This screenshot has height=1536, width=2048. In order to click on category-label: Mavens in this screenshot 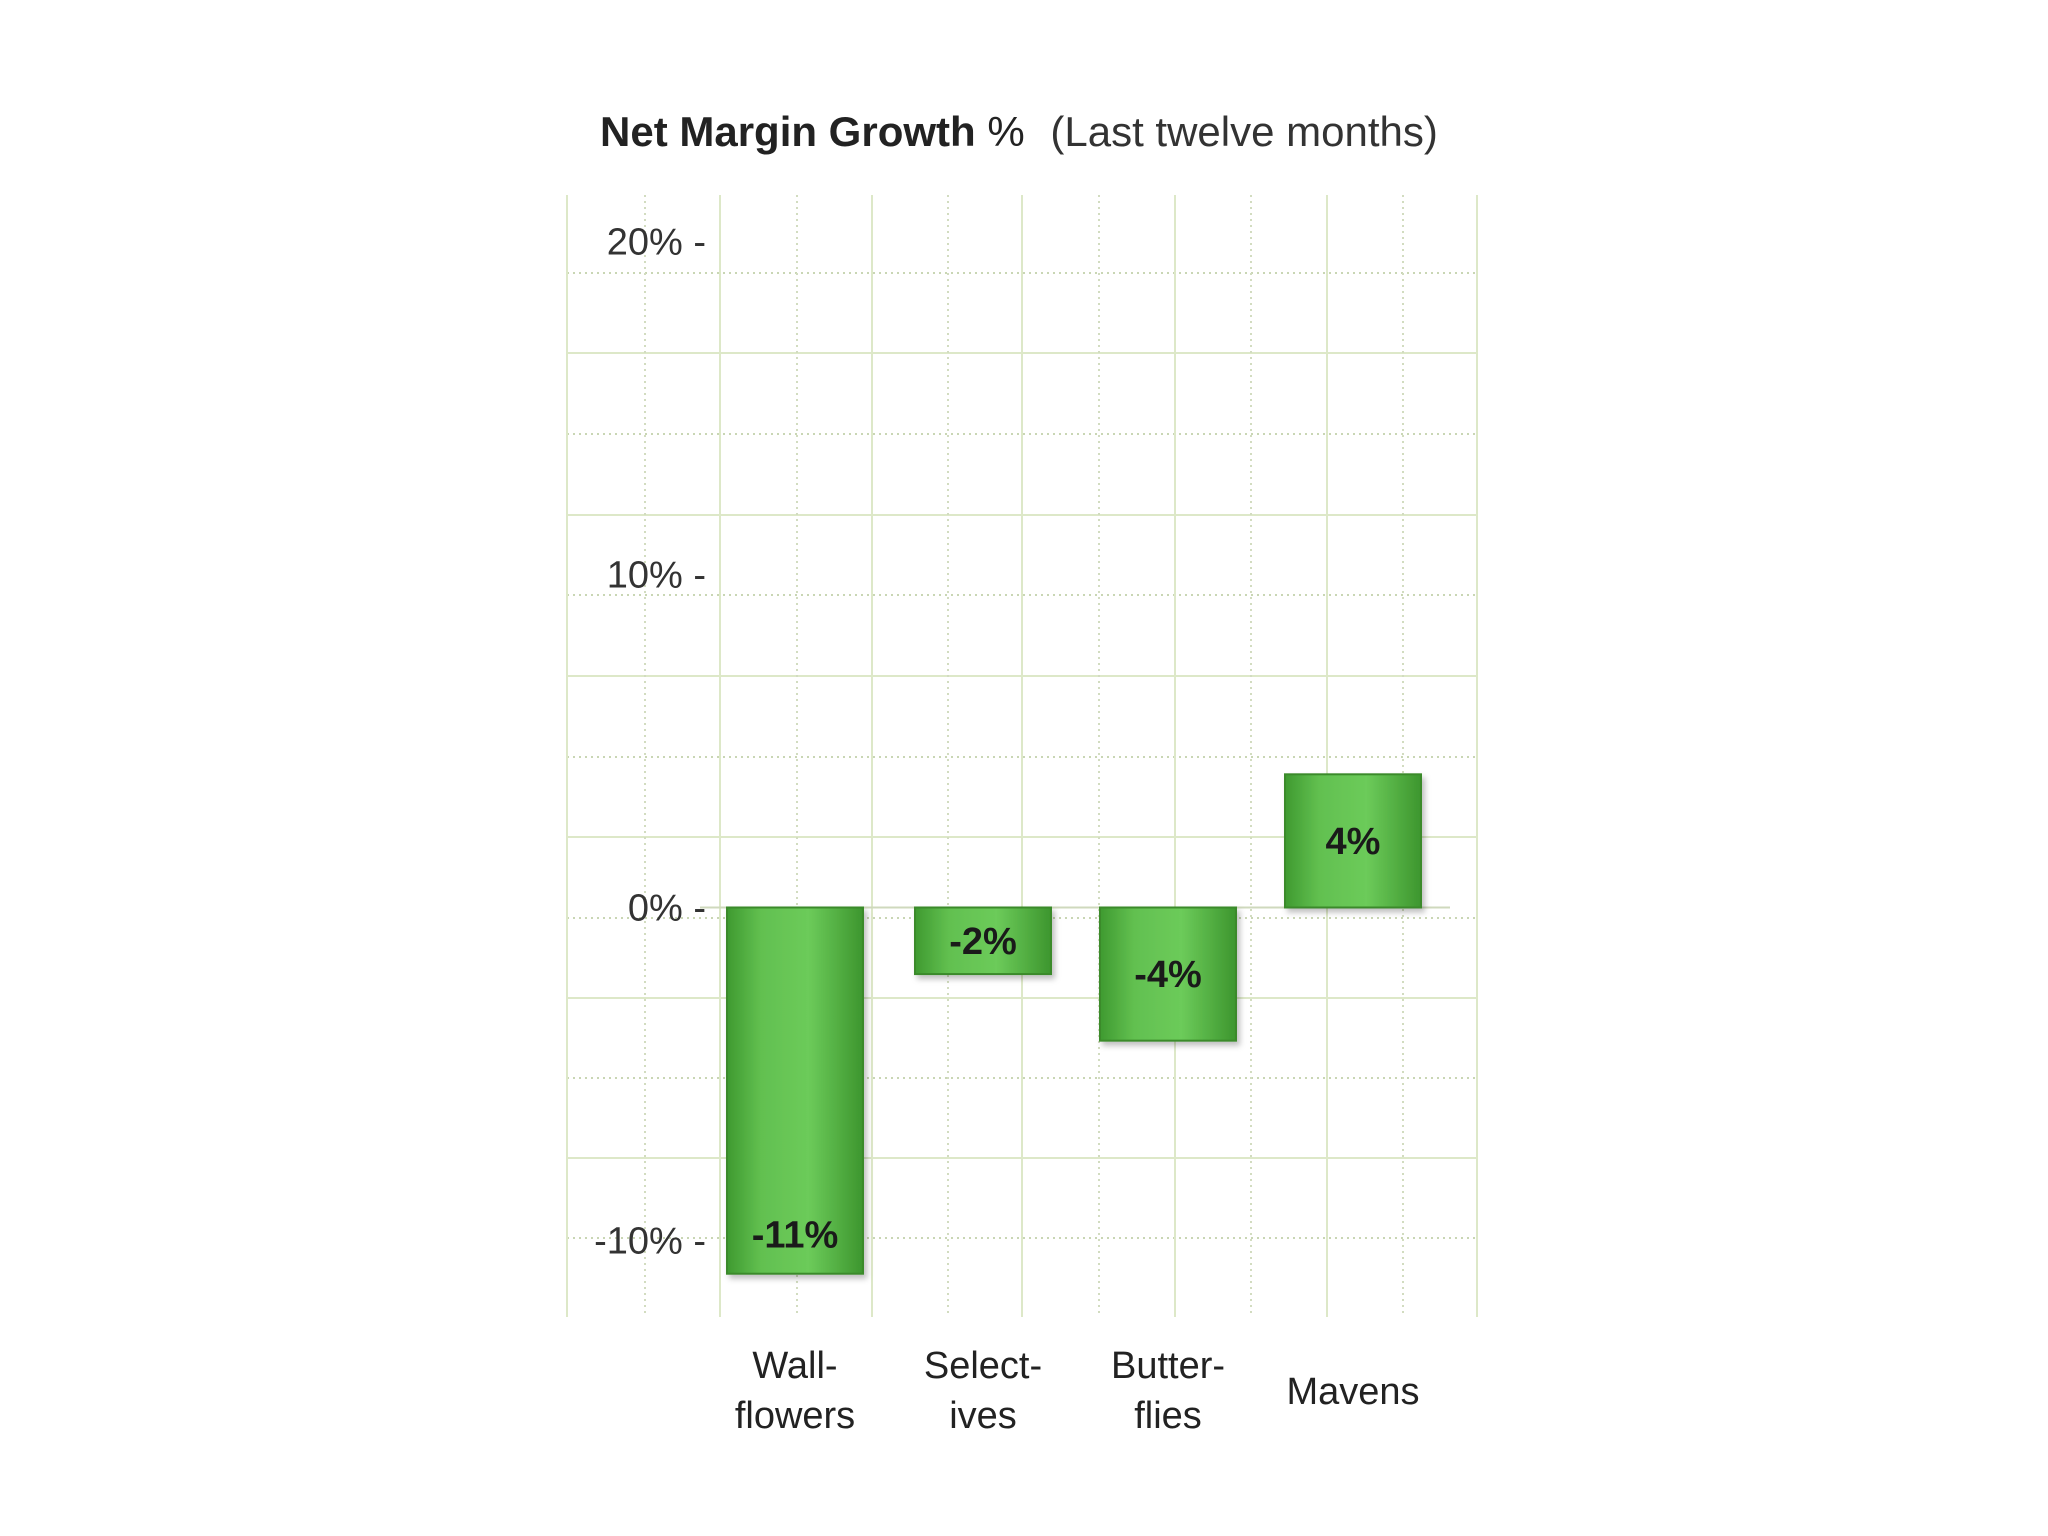, I will do `click(1352, 1392)`.